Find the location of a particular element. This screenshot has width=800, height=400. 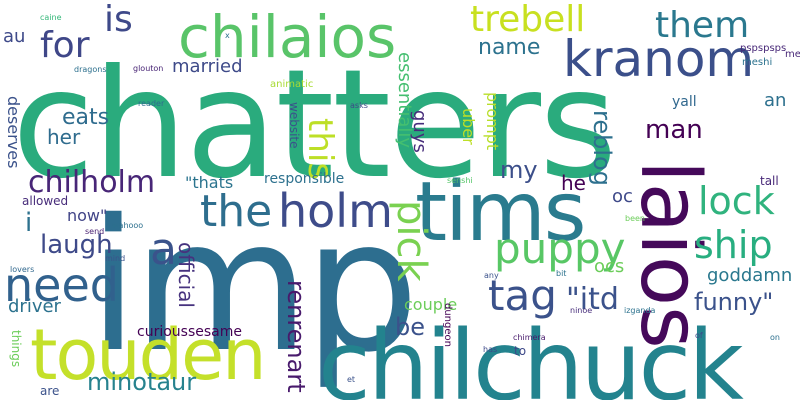

word-au: au is located at coordinates (14, 36).